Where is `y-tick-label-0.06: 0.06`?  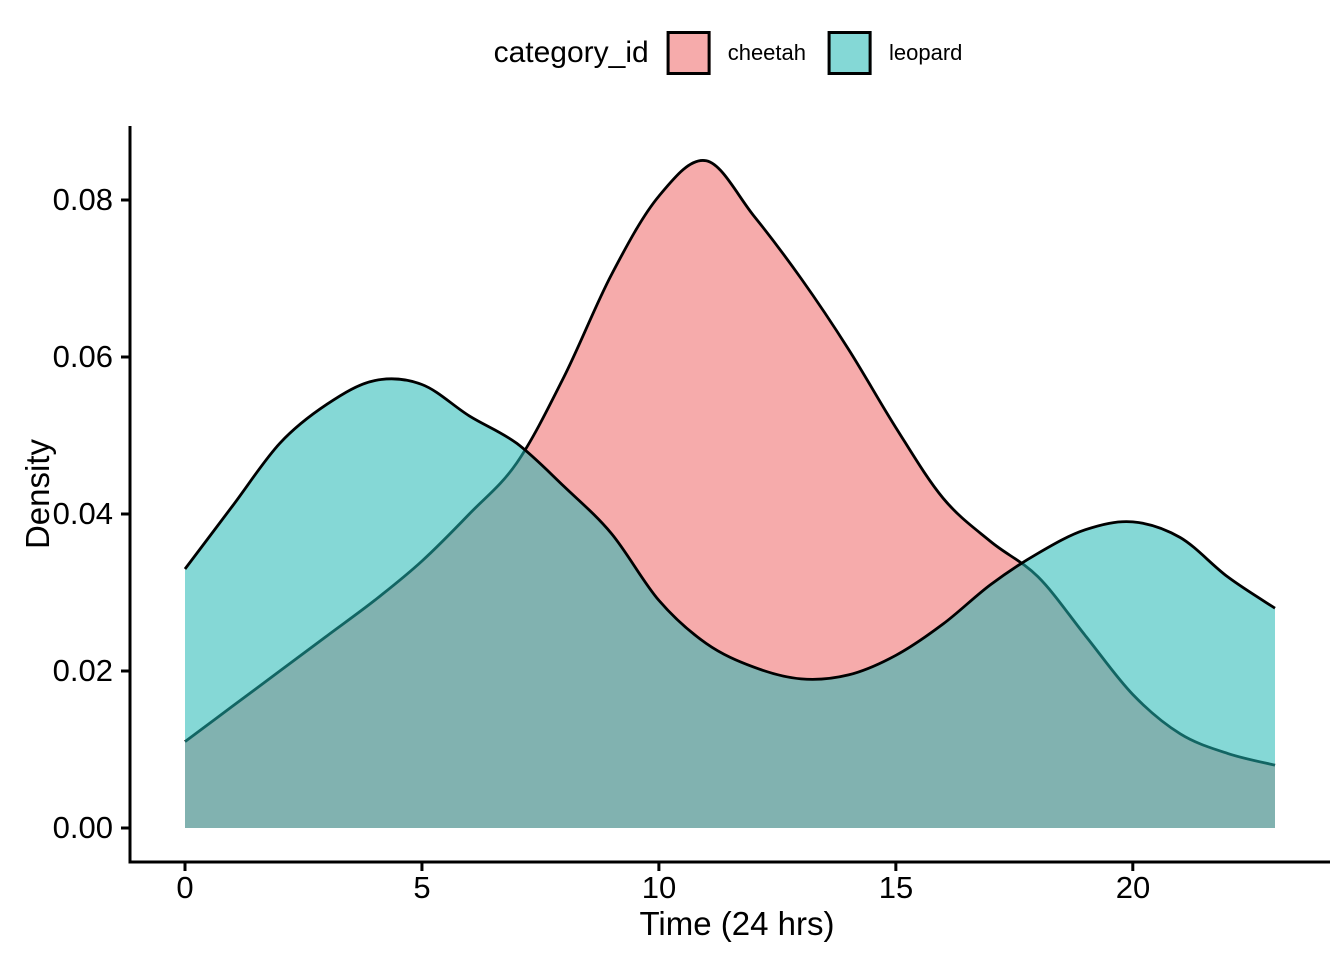 y-tick-label-0.06: 0.06 is located at coordinates (82, 356).